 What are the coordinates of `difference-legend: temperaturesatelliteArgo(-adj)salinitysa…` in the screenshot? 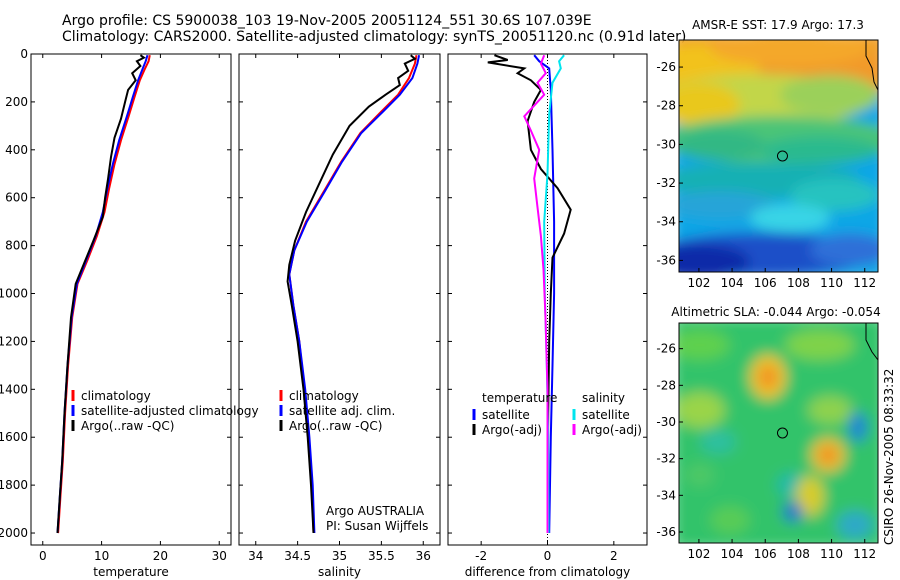 It's located at (557, 414).